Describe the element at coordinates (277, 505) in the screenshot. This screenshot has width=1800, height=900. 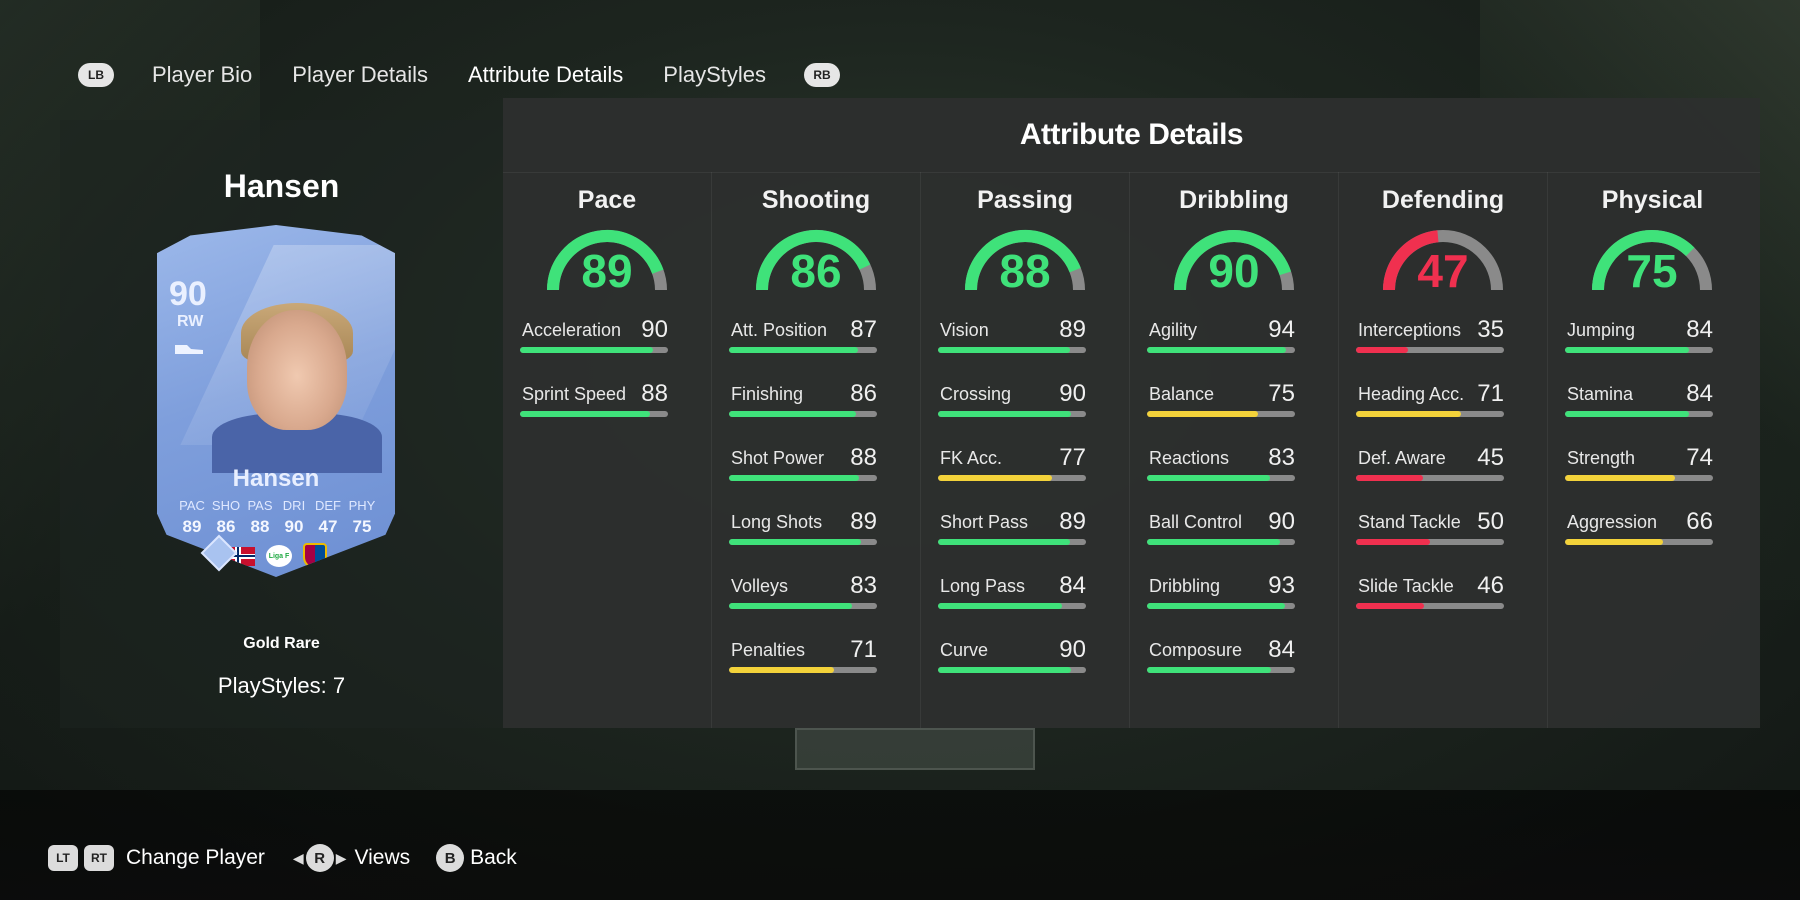
I see `card-stat-labels: PAC SHO PAS DRI DEF PHY` at that location.